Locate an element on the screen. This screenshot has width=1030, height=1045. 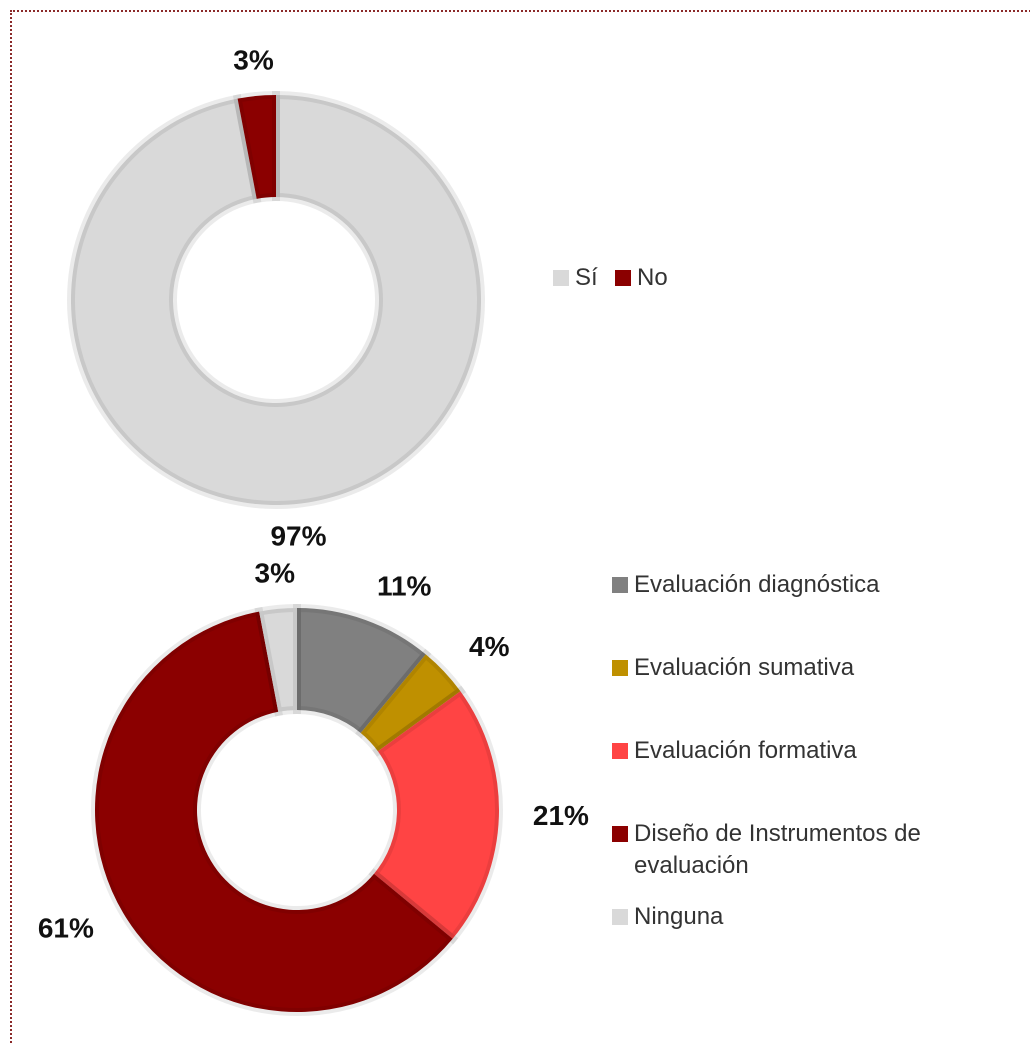
data-label: 21% is located at coordinates (561, 815).